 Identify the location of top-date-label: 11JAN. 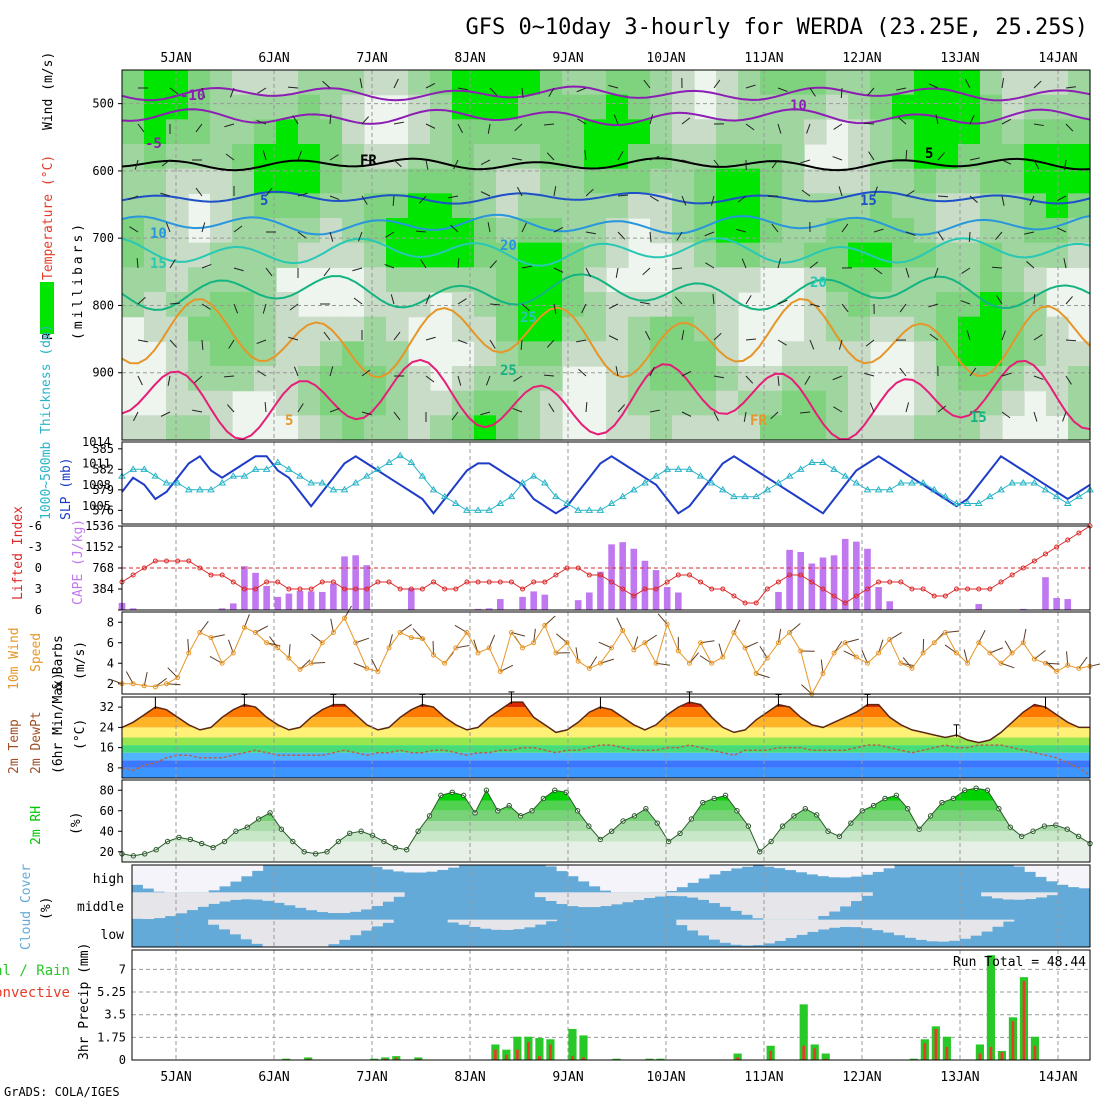
(763, 58).